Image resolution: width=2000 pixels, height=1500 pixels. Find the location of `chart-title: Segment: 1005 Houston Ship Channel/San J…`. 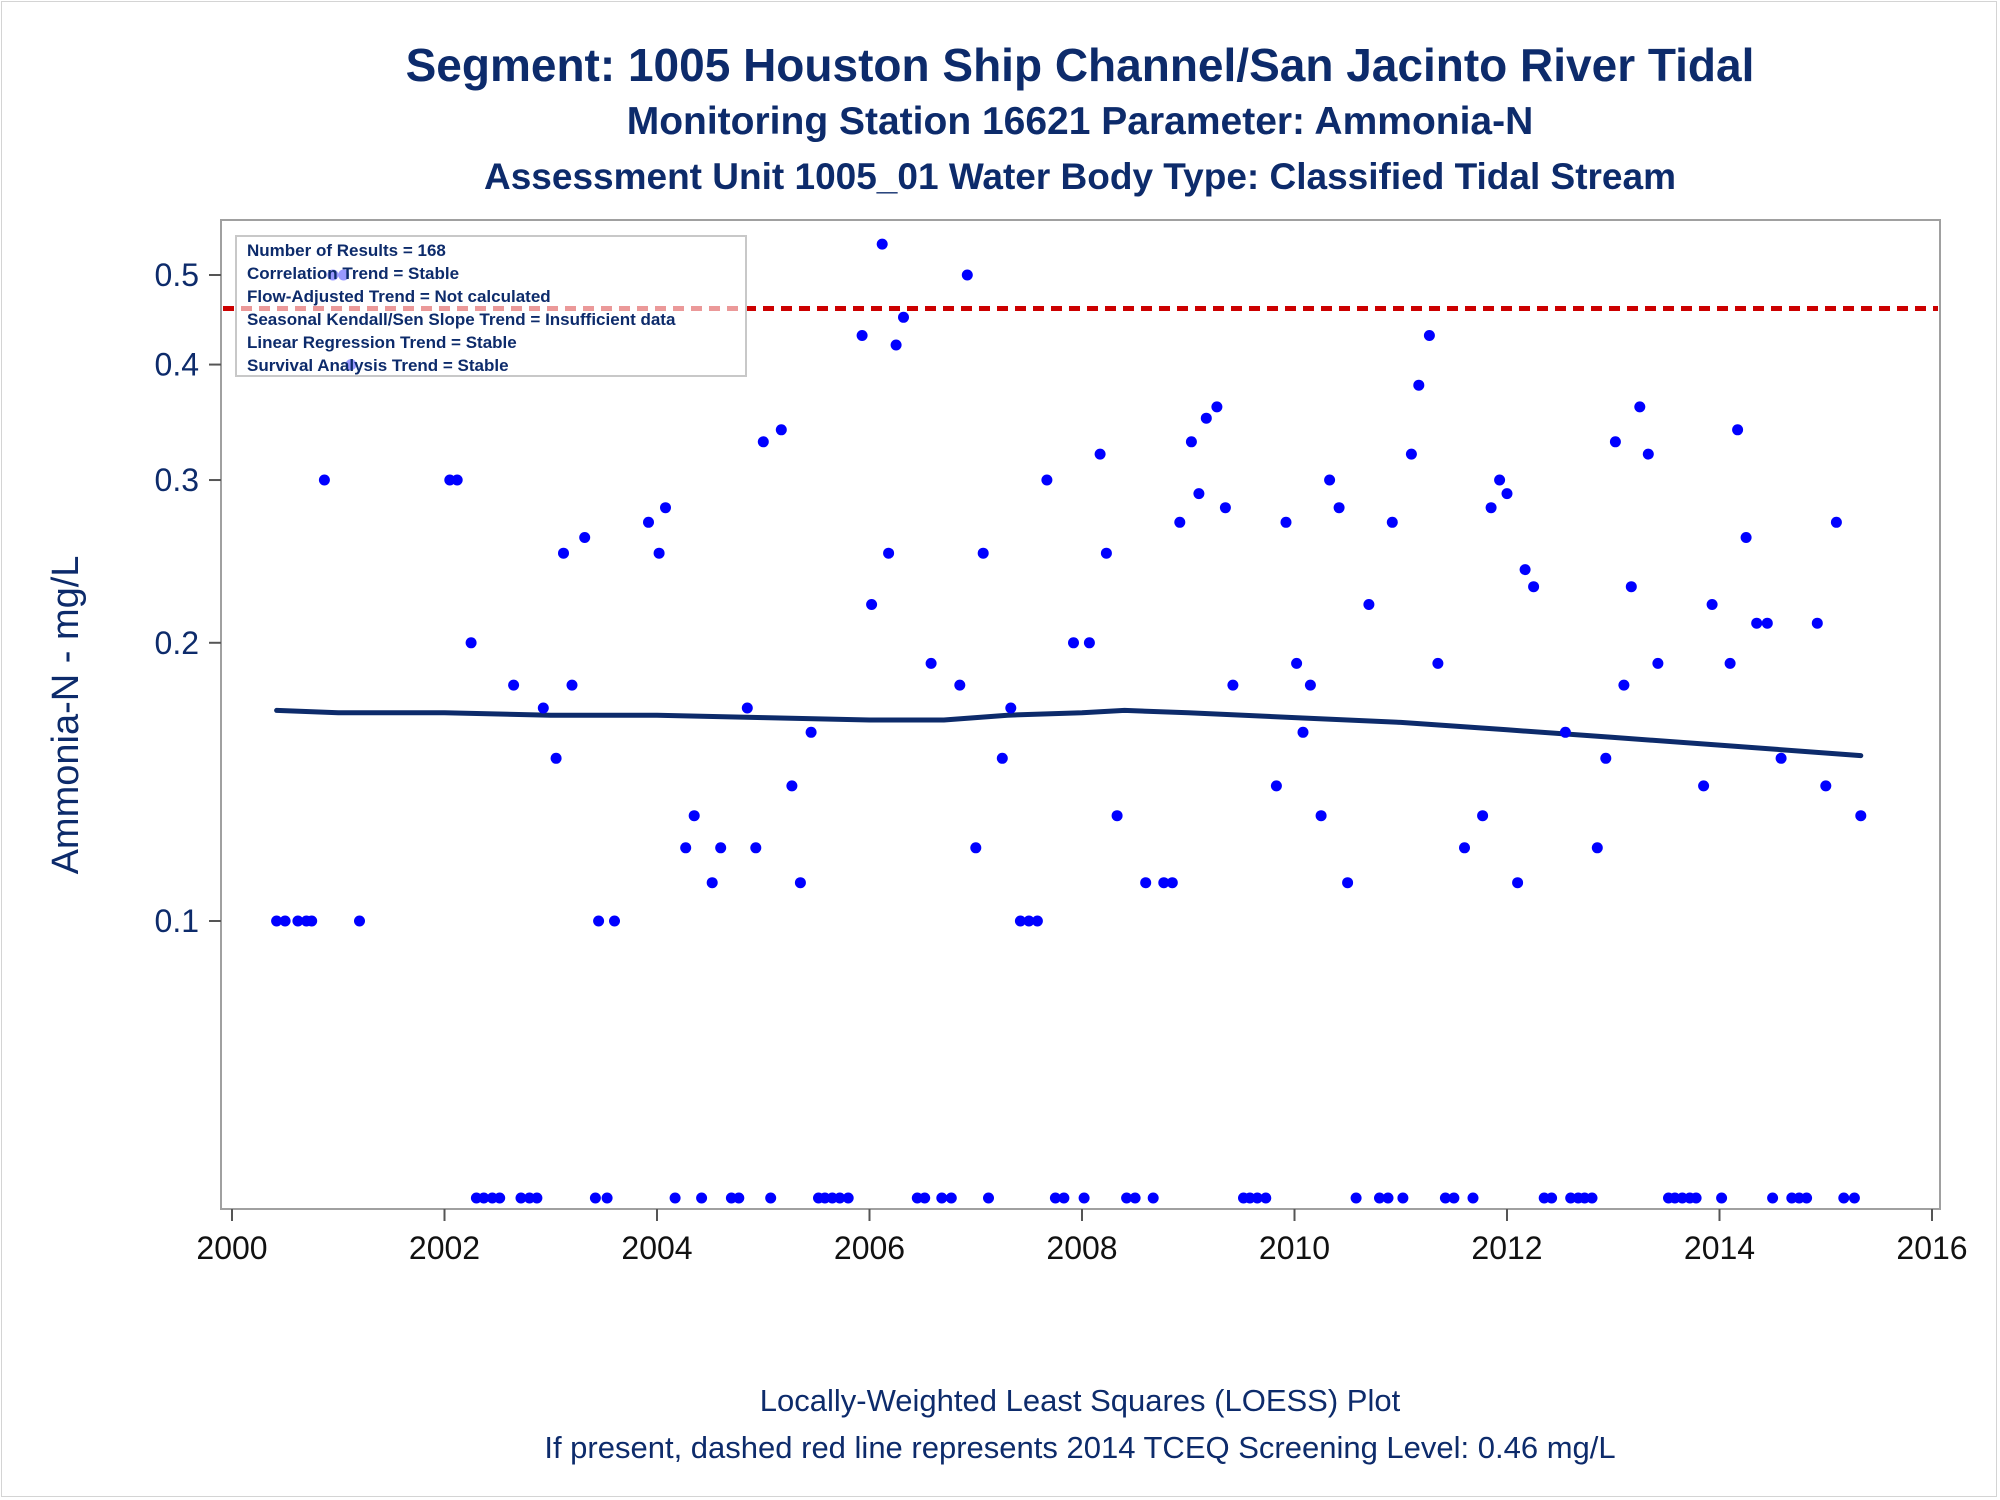

chart-title: Segment: 1005 Houston Ship Channel/San J… is located at coordinates (1080, 65).